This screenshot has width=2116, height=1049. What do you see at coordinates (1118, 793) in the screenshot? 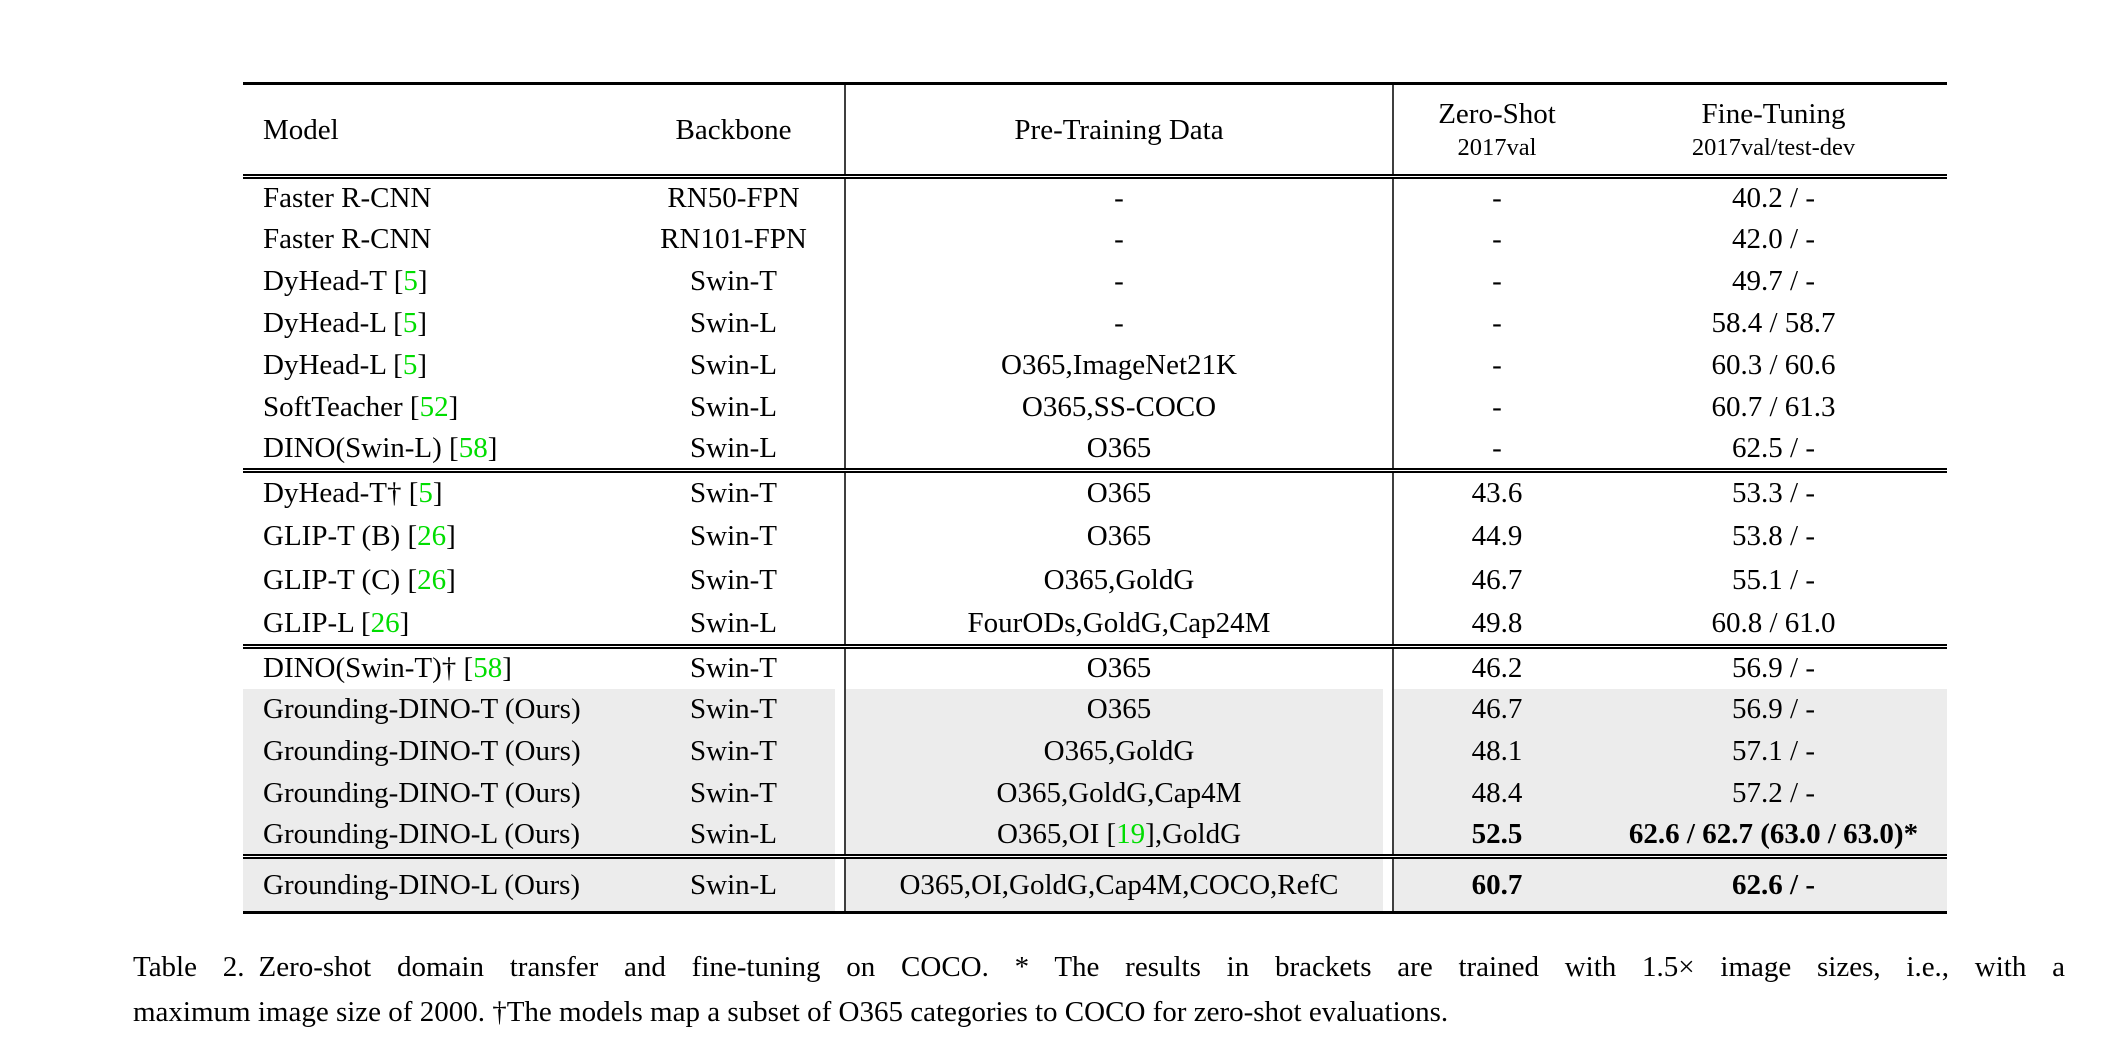
I see `cell-pretrain: O365,GoldG,Cap4M` at bounding box center [1118, 793].